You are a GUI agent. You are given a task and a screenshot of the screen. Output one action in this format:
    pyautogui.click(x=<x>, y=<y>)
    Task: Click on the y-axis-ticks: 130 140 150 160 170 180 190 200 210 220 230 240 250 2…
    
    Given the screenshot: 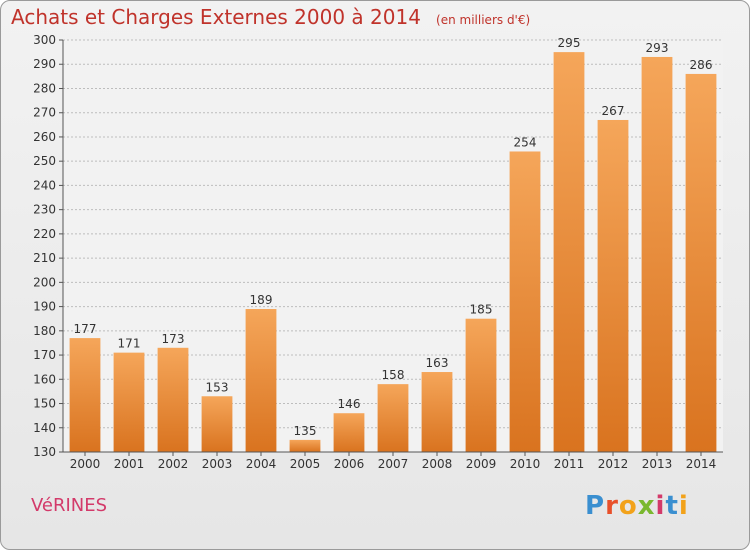 What is the action you would take?
    pyautogui.click(x=48, y=246)
    